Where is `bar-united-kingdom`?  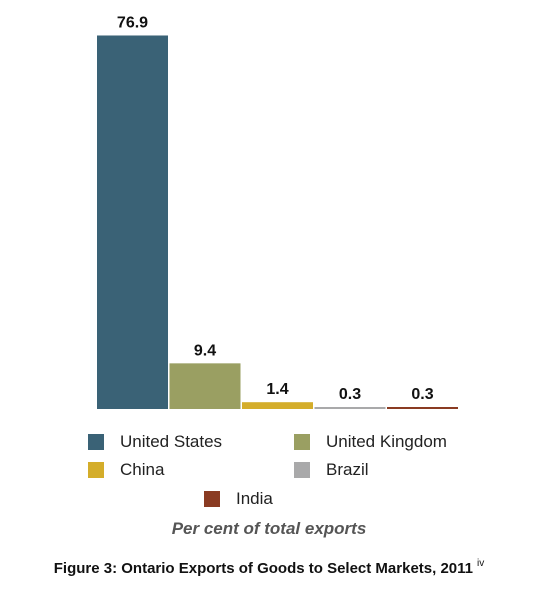 bar-united-kingdom is located at coordinates (205, 386).